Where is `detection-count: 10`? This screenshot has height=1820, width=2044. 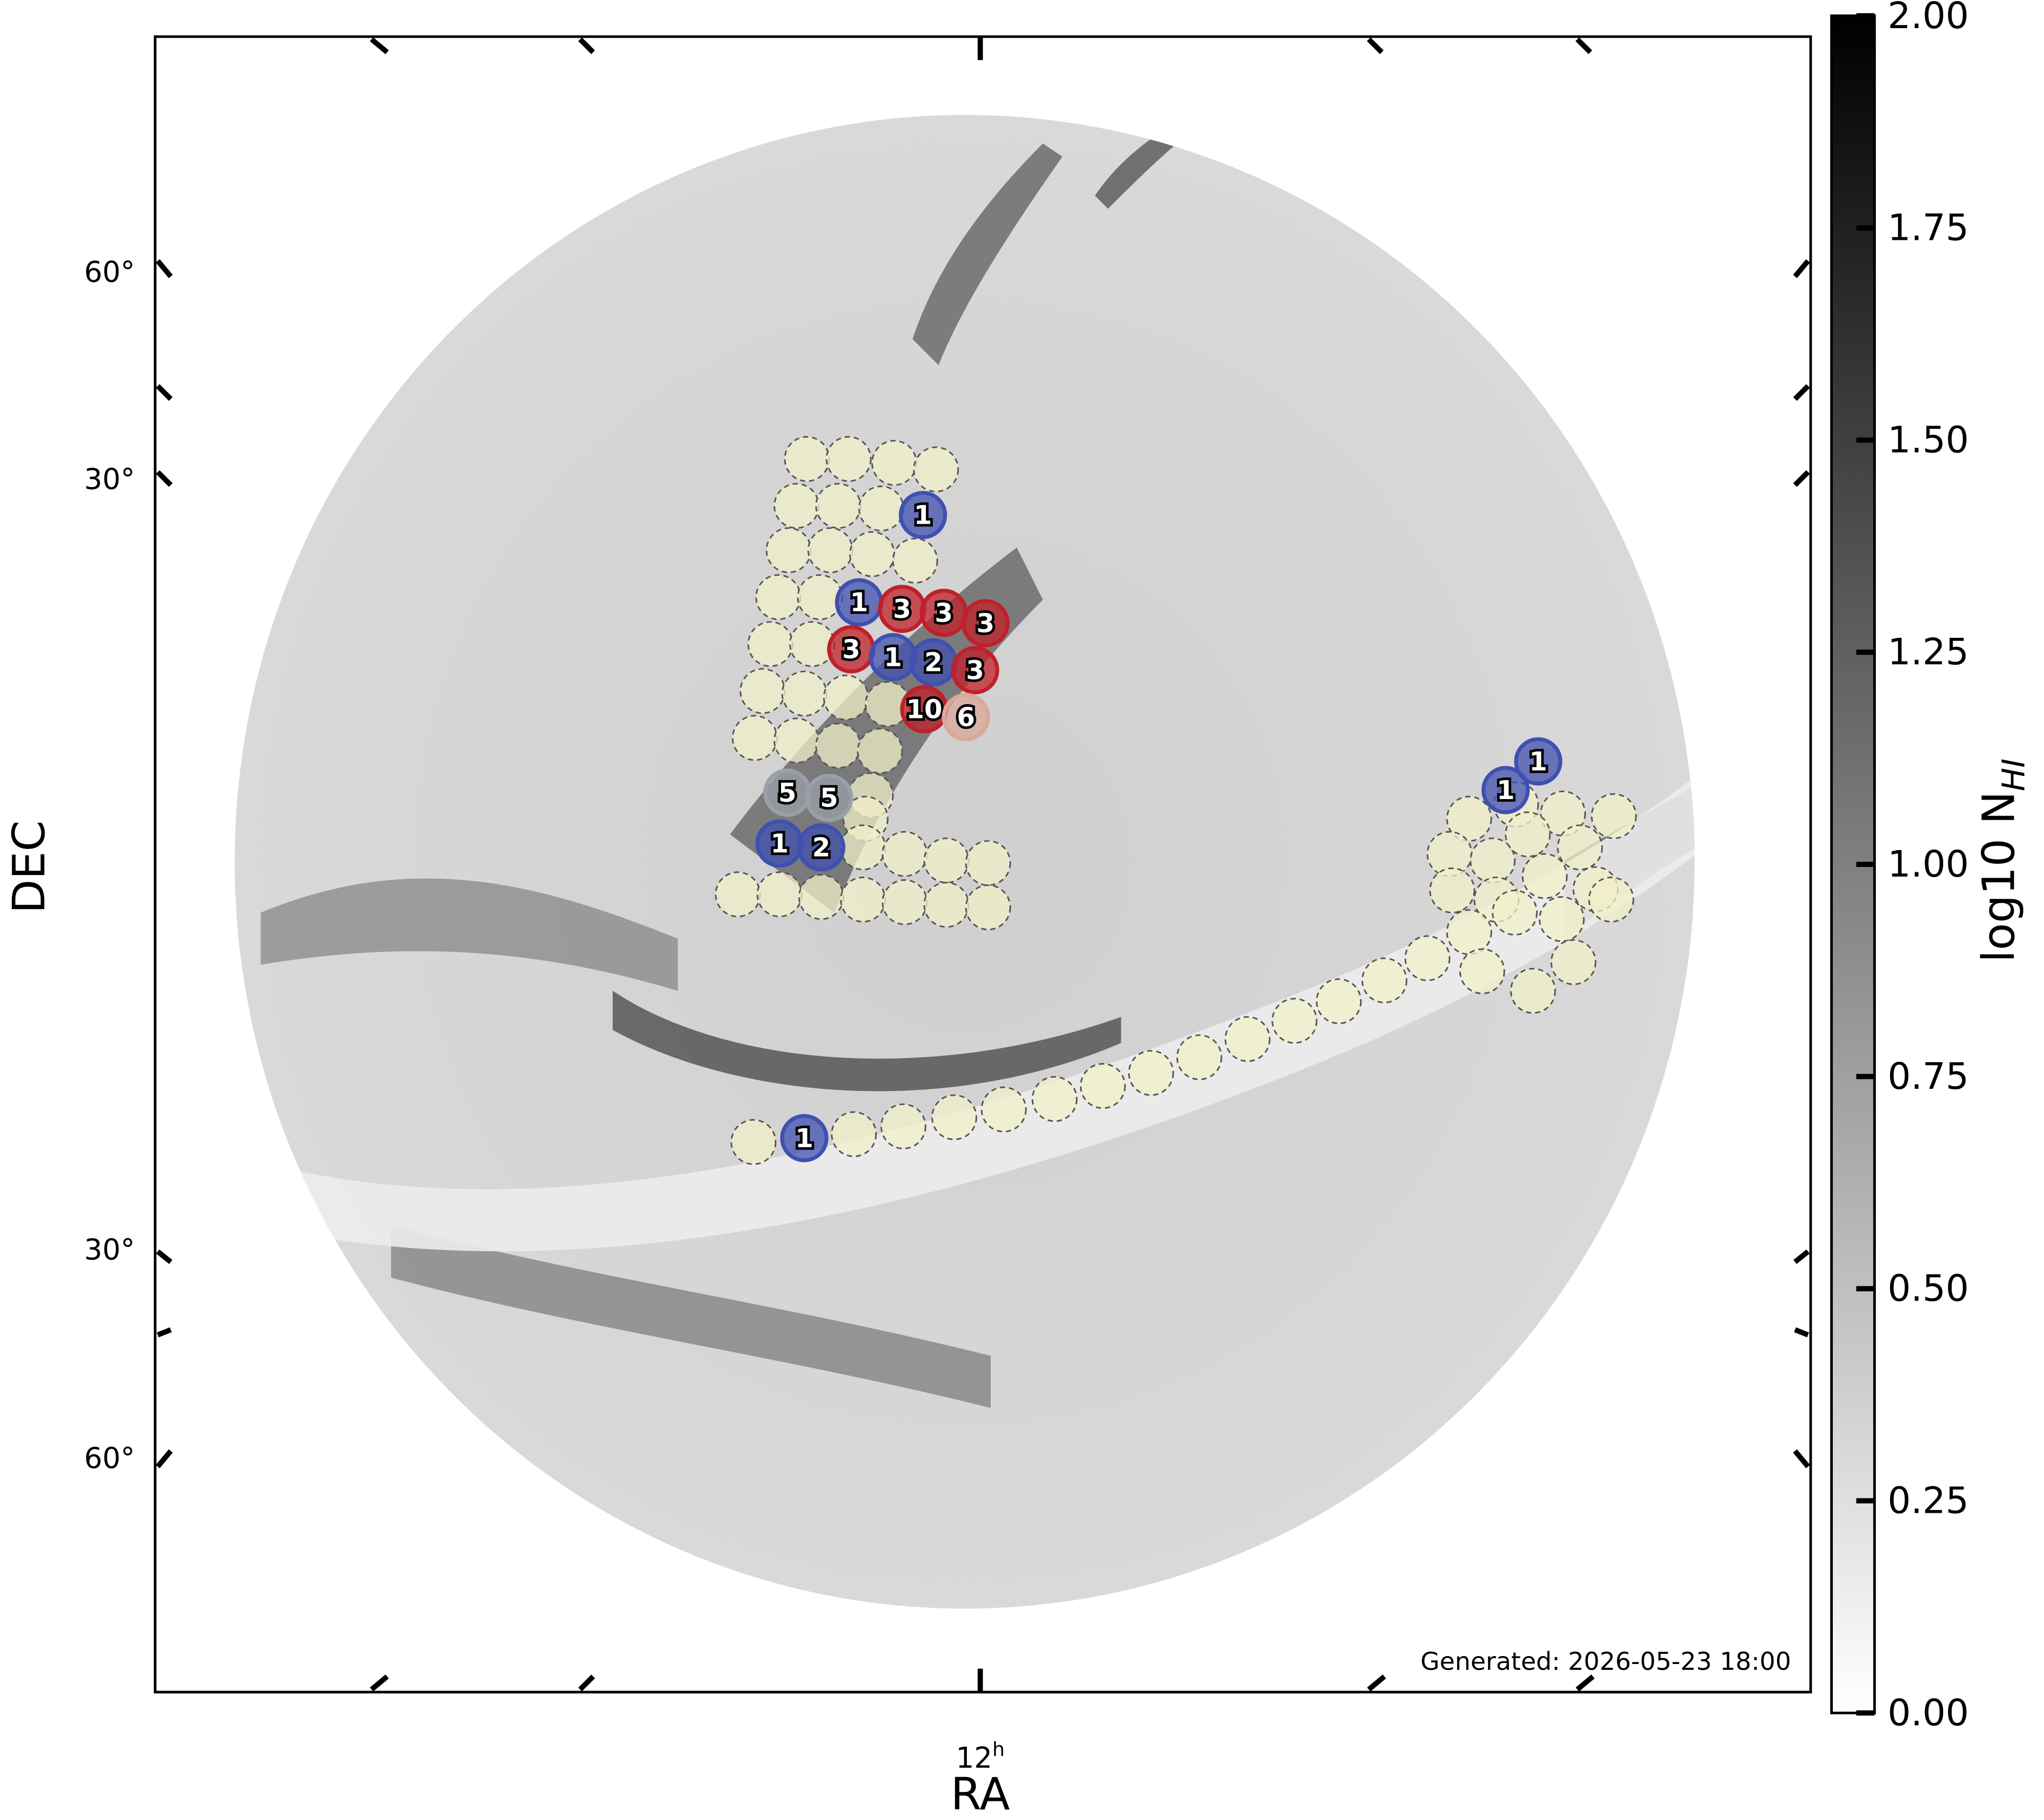 detection-count: 10 is located at coordinates (924, 710).